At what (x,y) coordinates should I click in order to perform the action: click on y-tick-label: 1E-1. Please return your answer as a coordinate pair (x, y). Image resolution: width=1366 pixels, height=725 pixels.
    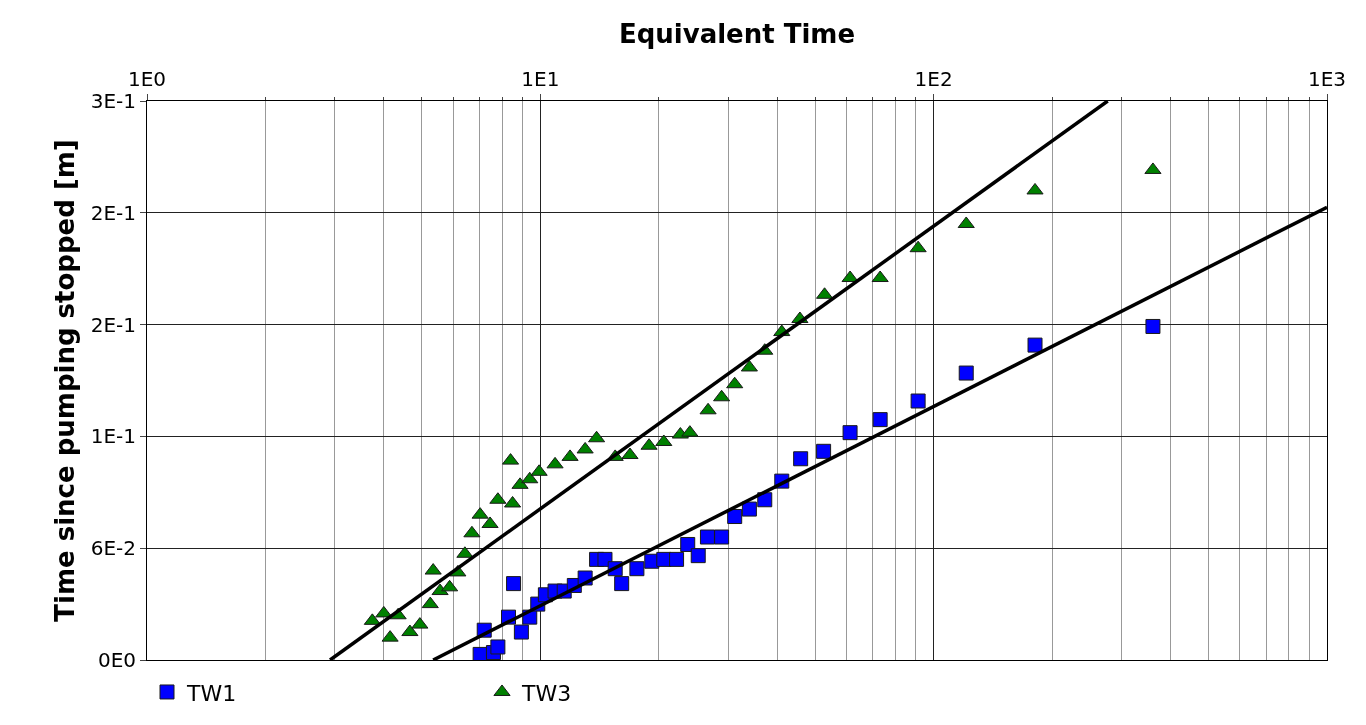
    Looking at the image, I should click on (113, 436).